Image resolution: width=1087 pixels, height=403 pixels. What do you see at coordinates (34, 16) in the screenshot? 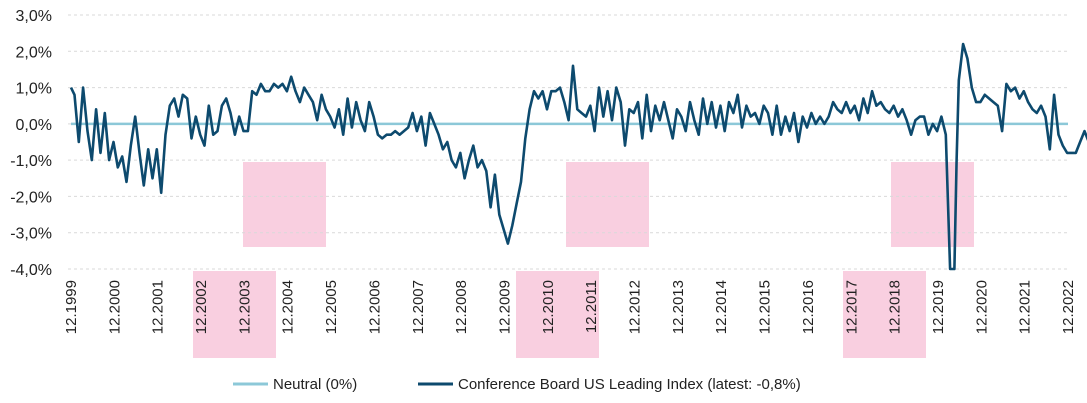
I see `y-tick-label: 3,0%` at bounding box center [34, 16].